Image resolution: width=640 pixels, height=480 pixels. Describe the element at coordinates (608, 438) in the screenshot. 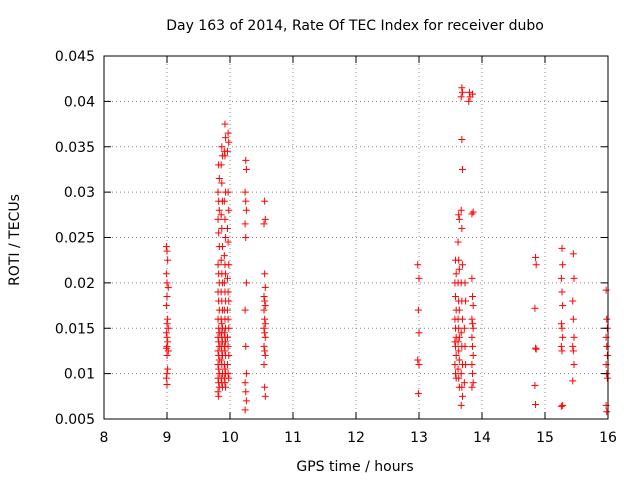

I see `x-tick-label: 16` at that location.